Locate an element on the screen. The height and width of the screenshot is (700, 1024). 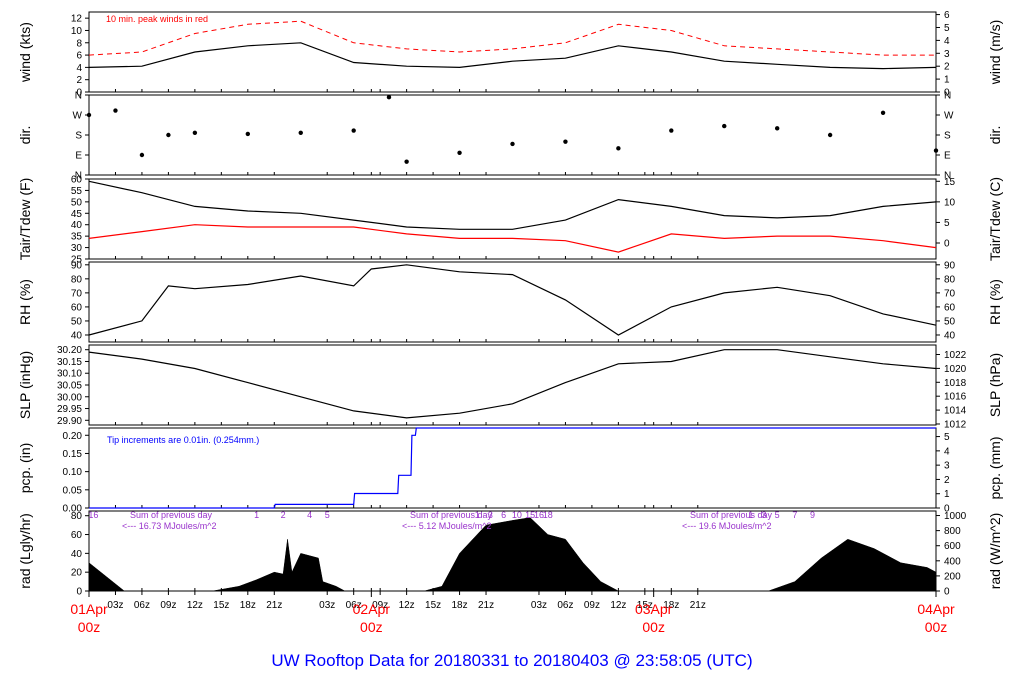
hour-mark: 2 is located at coordinates (283, 515).